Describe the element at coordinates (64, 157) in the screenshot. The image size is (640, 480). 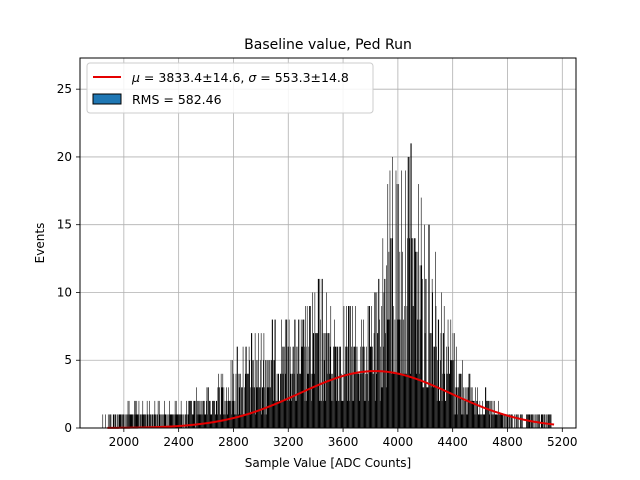
I see `y-tick-label: 20` at that location.